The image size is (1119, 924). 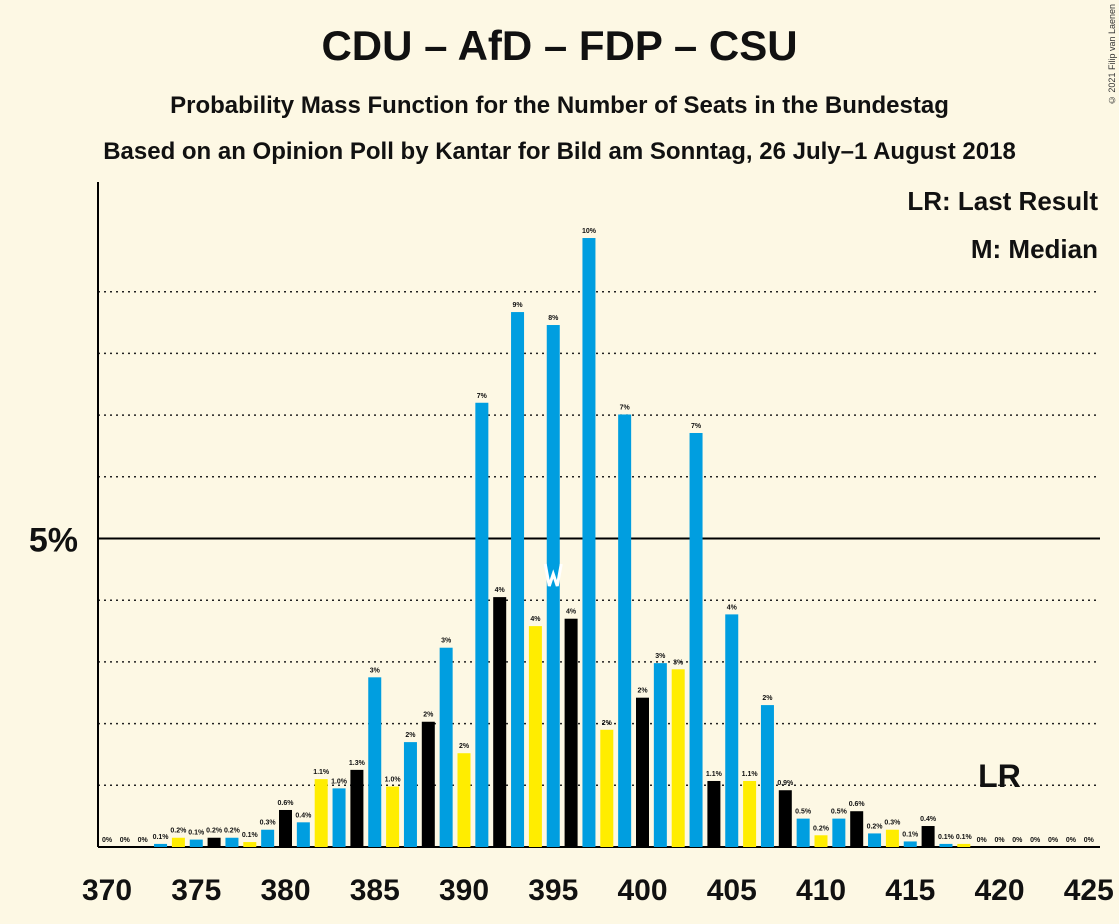 I want to click on x-tick-label-370: 370, so click(x=107, y=890).